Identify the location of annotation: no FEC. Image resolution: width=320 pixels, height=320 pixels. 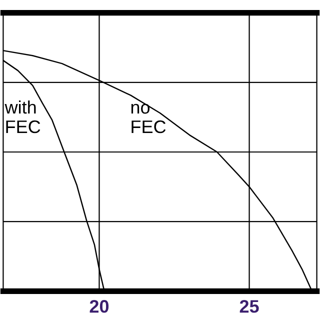
(148, 119).